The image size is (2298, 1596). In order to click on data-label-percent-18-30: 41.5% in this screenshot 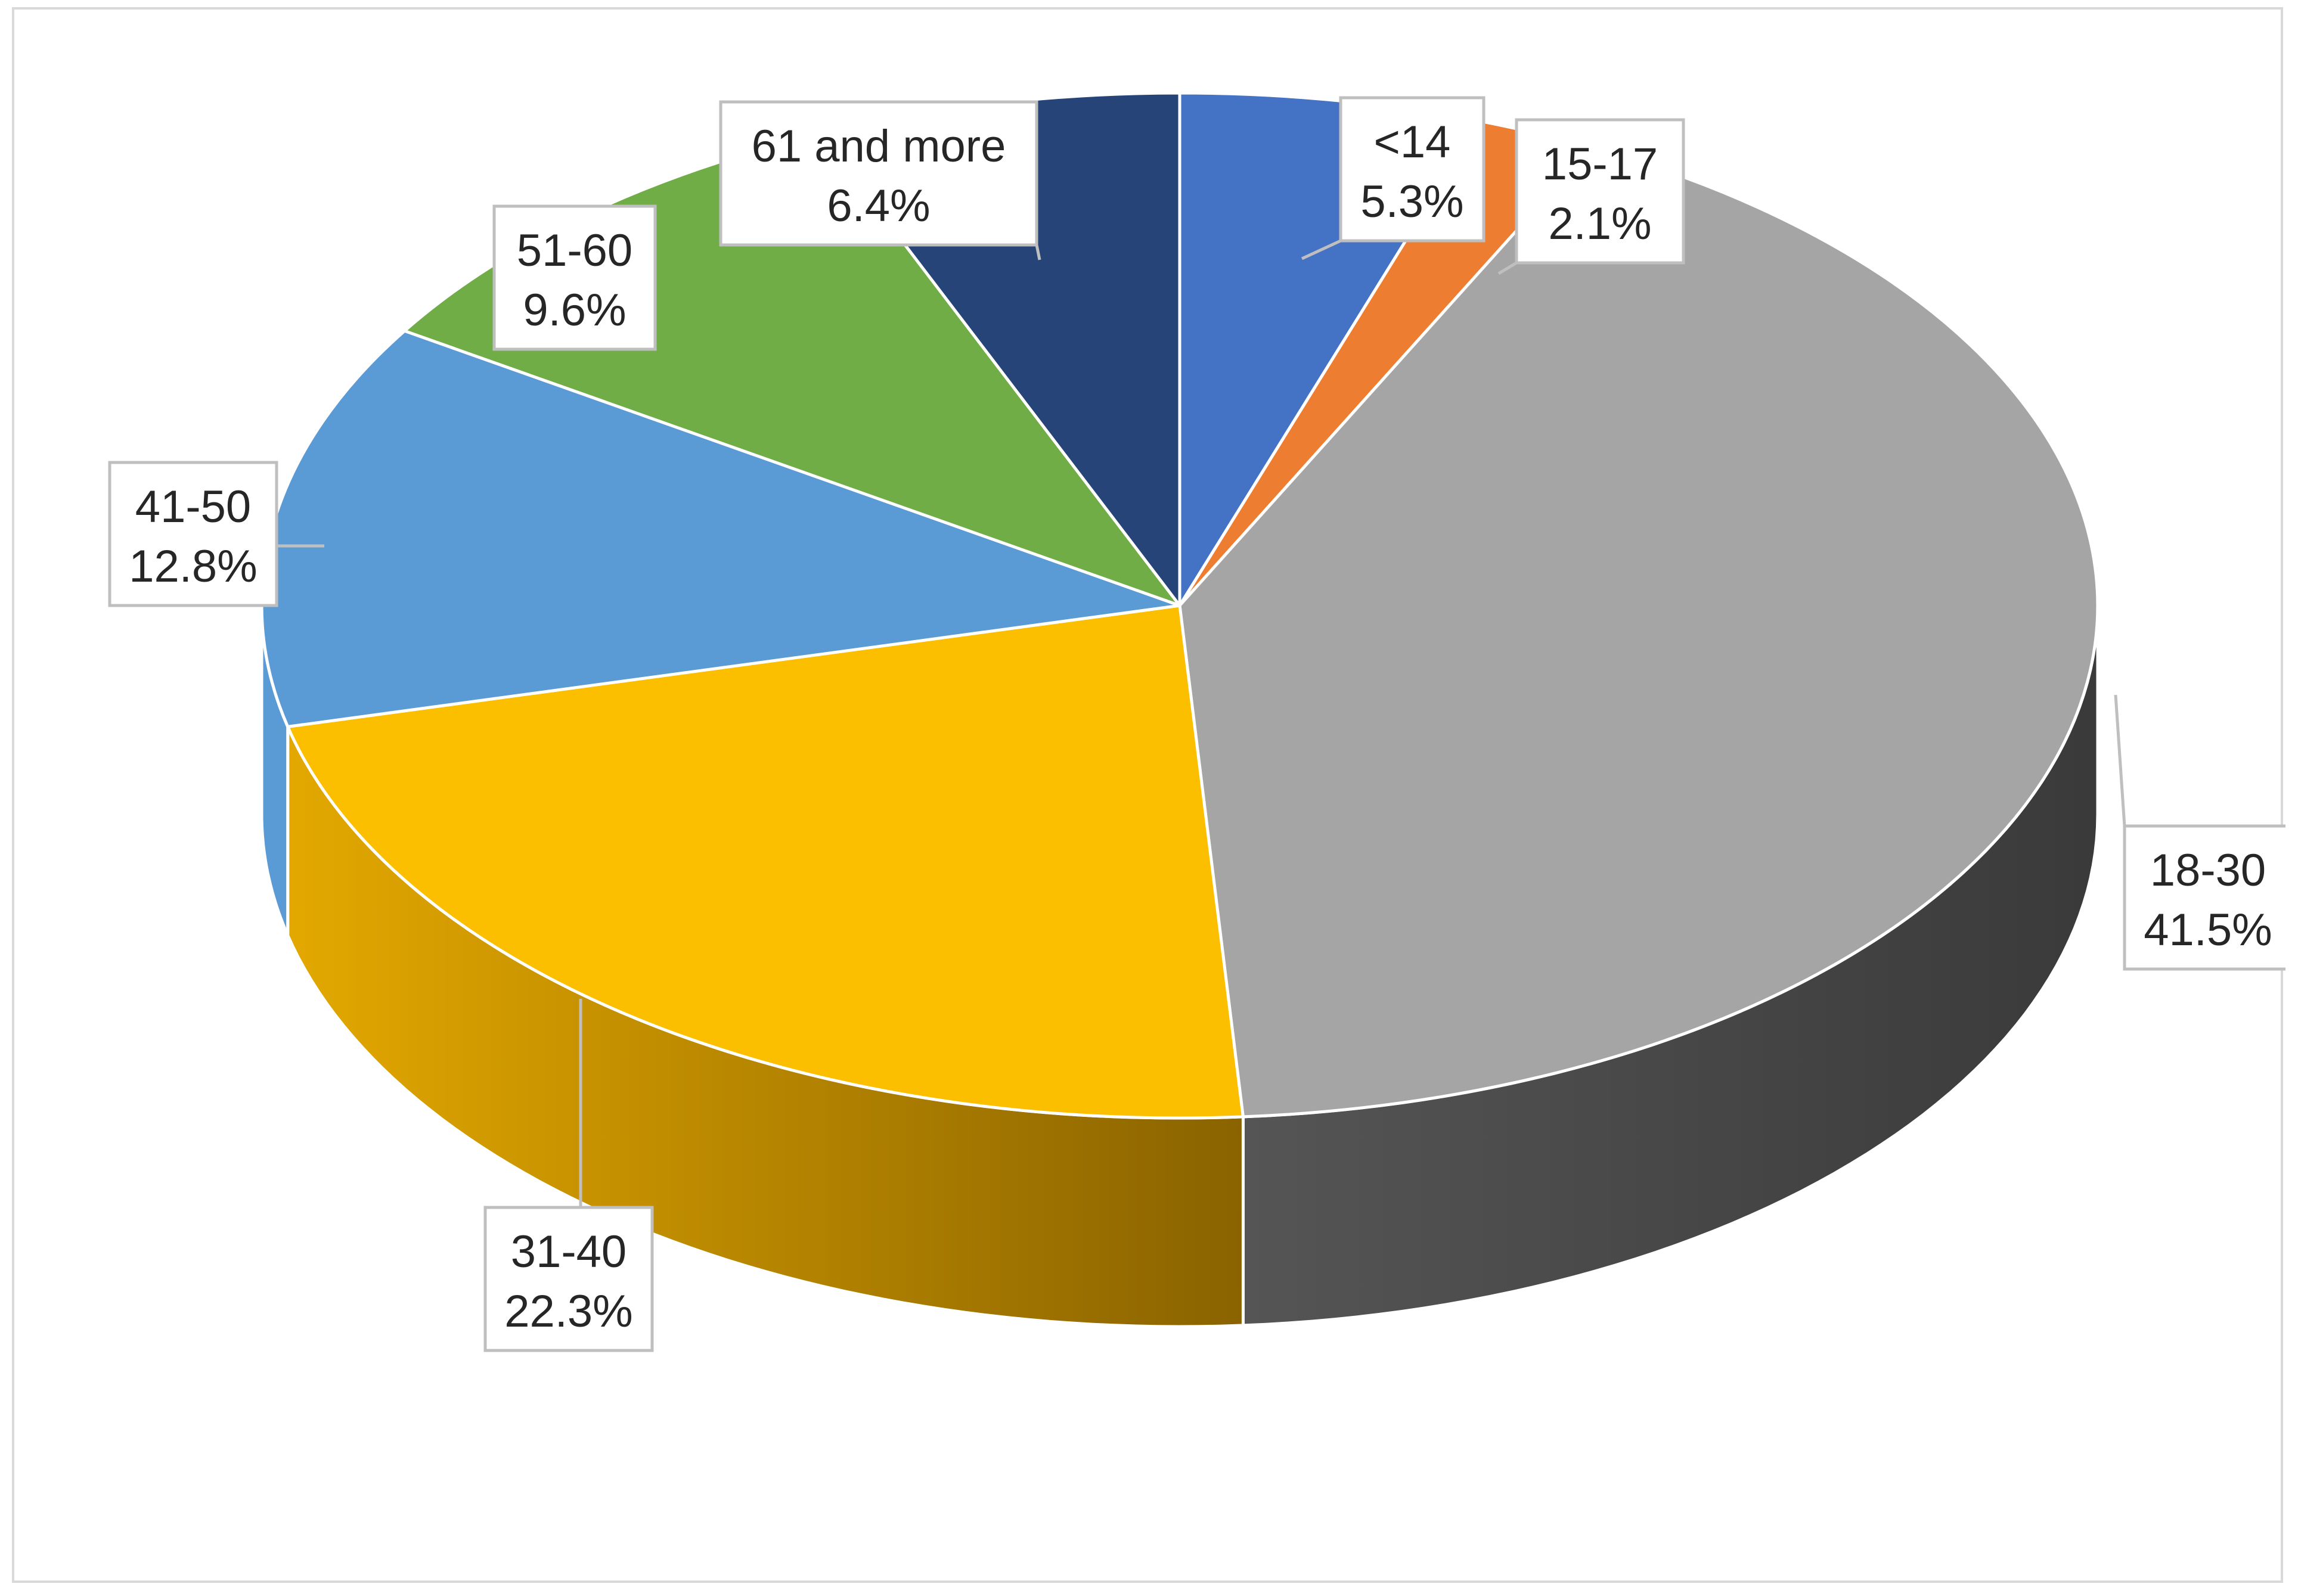, I will do `click(2208, 930)`.